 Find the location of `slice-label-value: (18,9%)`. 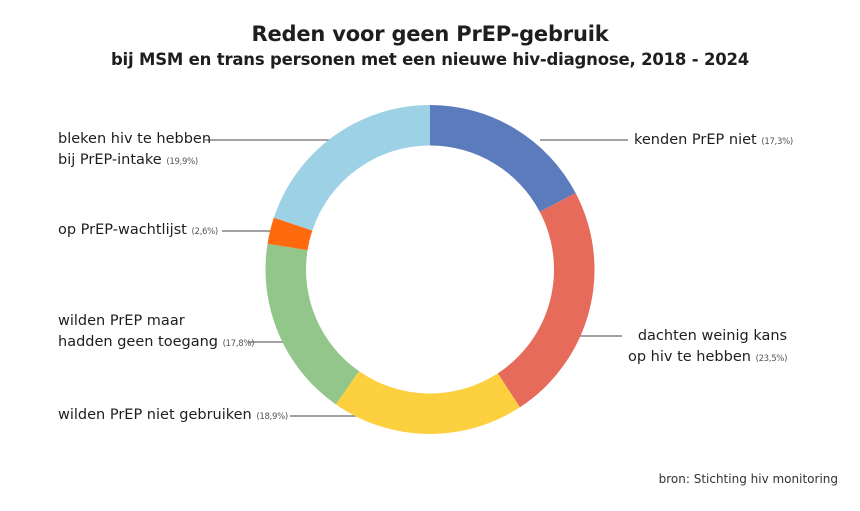

slice-label-value: (18,9%) is located at coordinates (272, 417).